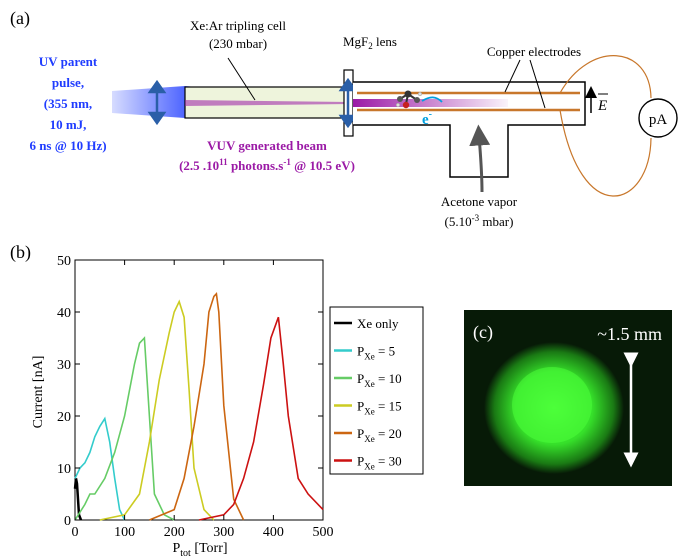 The width and height of the screenshot is (679, 558). What do you see at coordinates (68, 82) in the screenshot?
I see `uv-line-2: pulse,` at bounding box center [68, 82].